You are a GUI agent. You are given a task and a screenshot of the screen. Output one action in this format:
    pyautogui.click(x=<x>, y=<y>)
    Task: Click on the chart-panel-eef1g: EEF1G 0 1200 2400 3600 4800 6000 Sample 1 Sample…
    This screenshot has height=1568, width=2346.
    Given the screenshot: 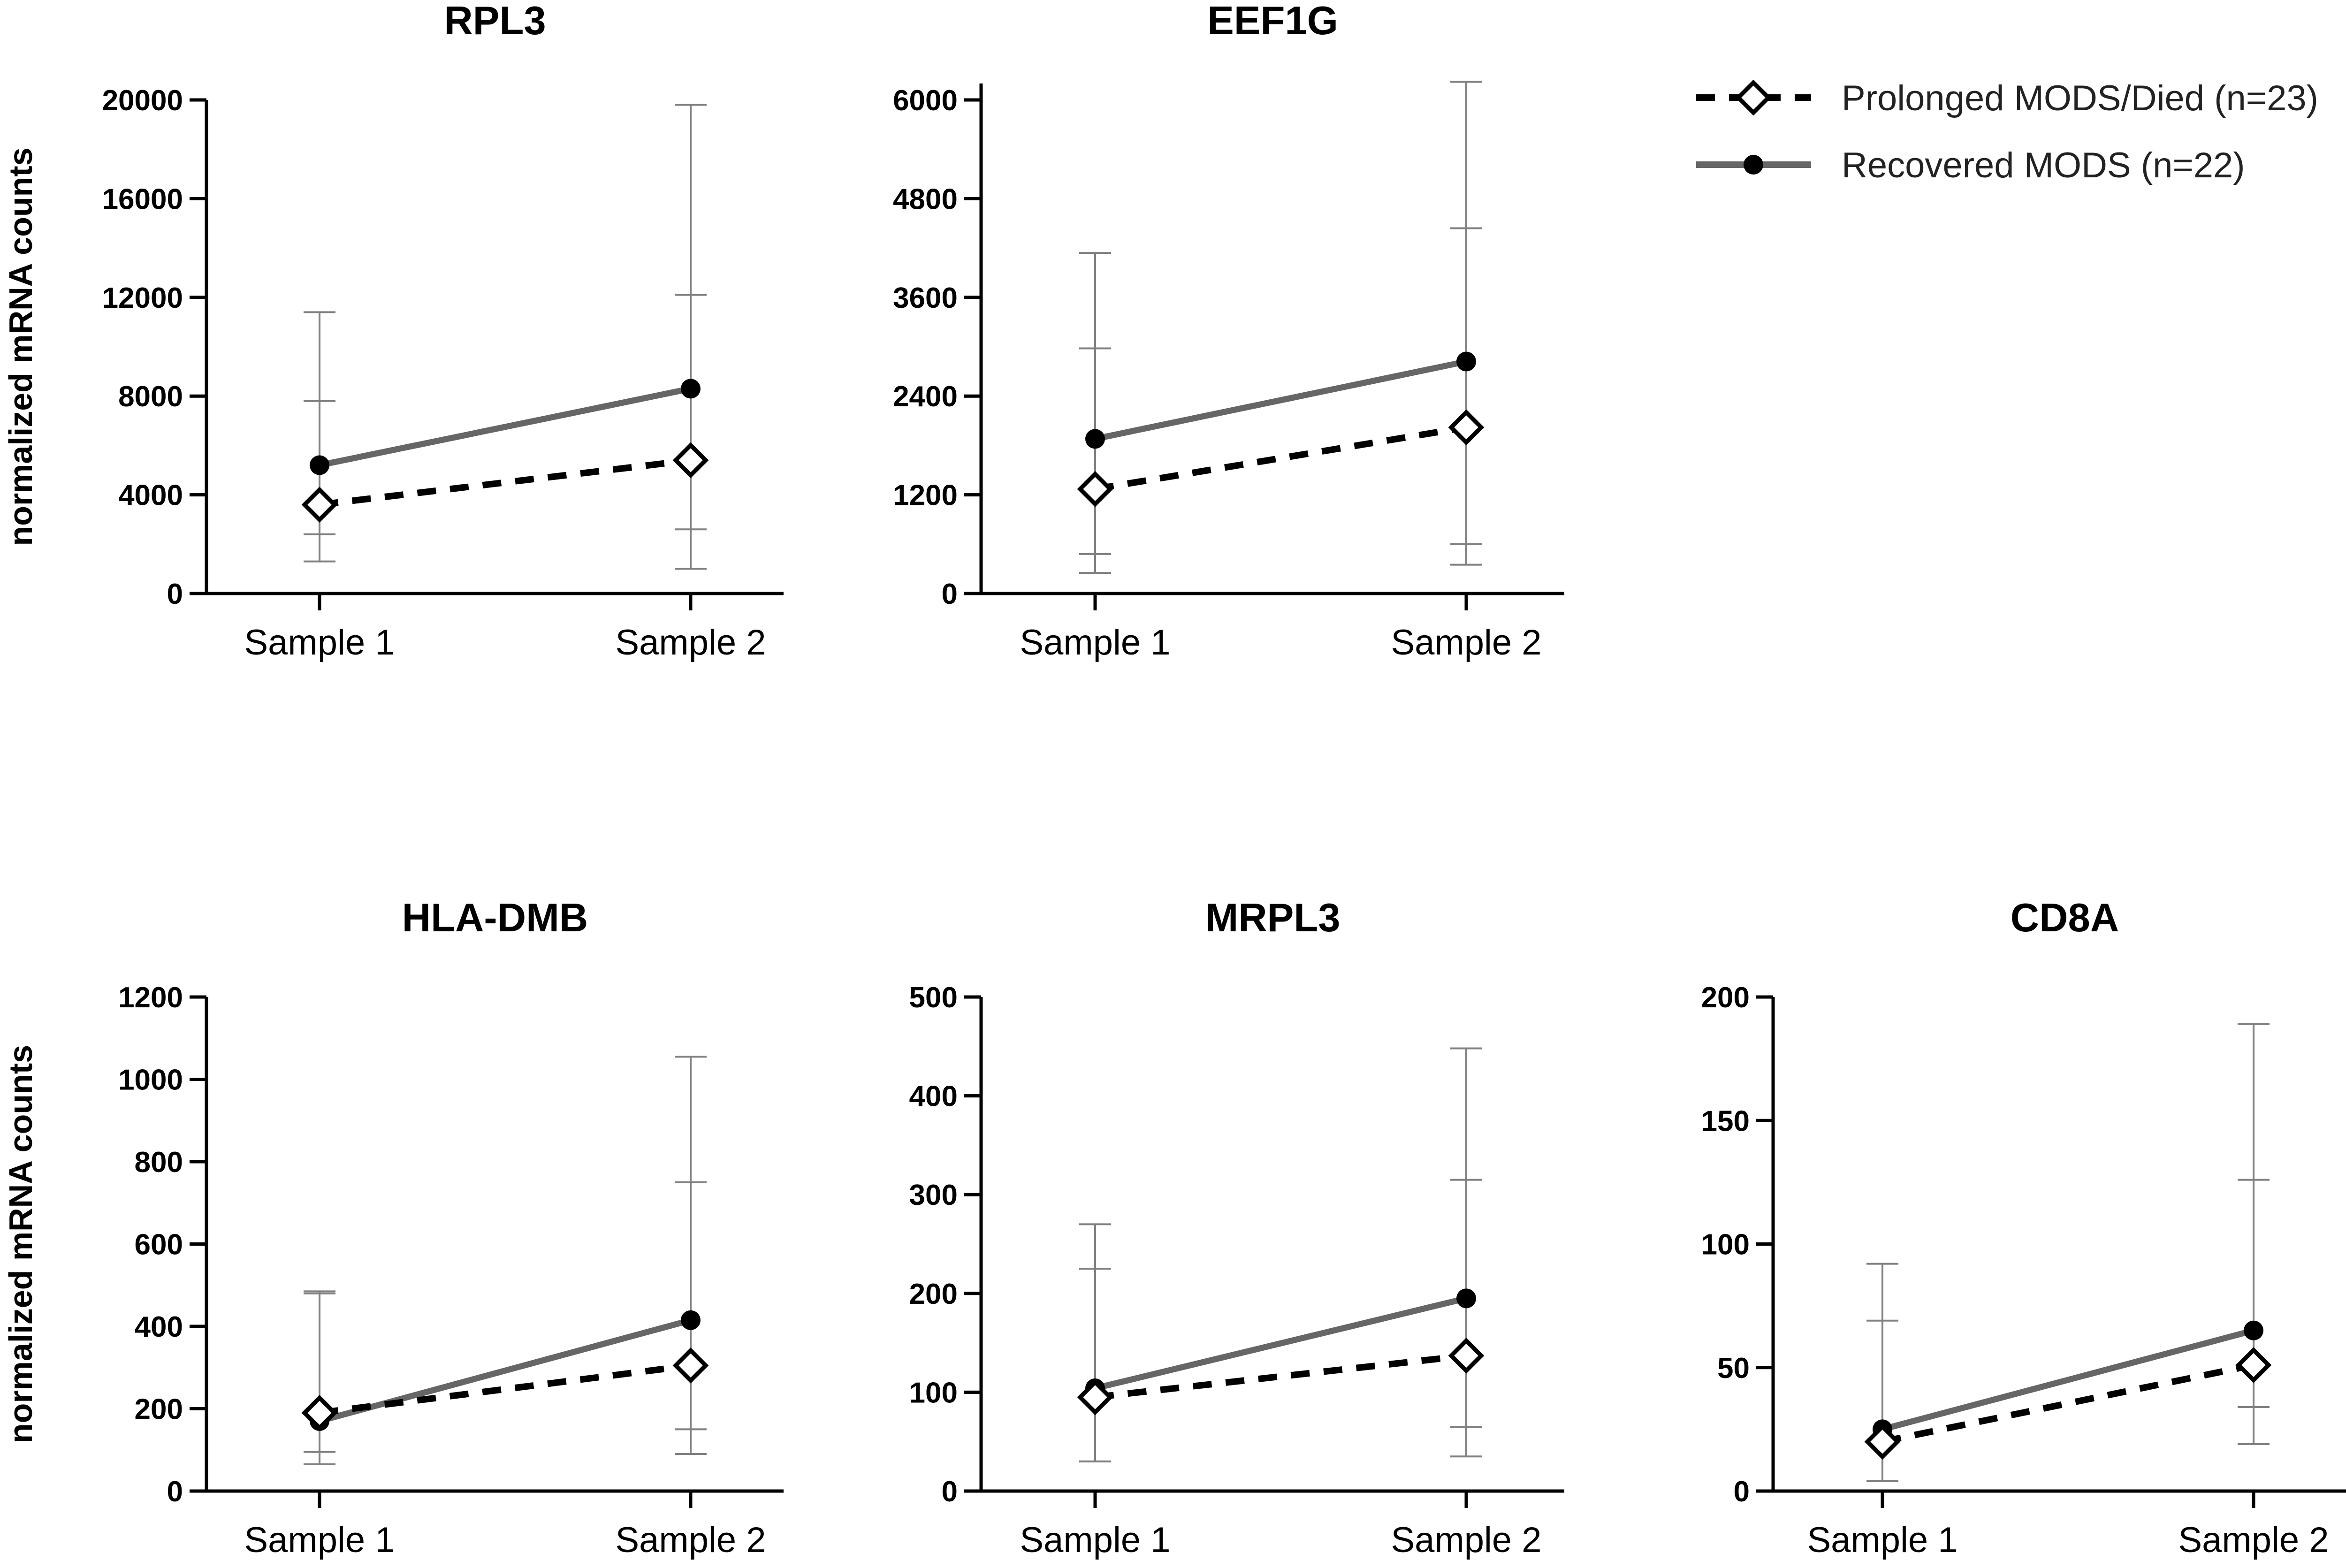 What is the action you would take?
    pyautogui.click(x=1228, y=331)
    